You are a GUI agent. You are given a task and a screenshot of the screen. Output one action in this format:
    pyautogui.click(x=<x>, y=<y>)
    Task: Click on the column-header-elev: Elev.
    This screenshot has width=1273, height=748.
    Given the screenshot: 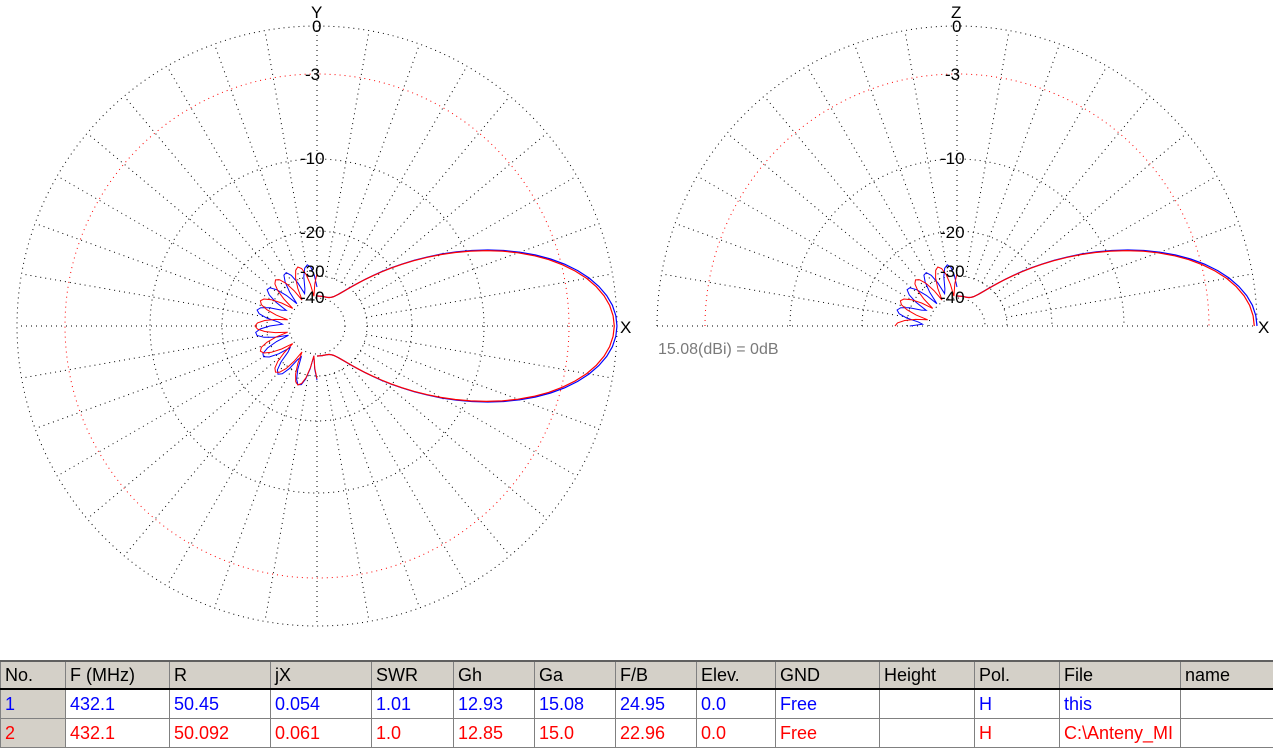 What is the action you would take?
    pyautogui.click(x=736, y=675)
    